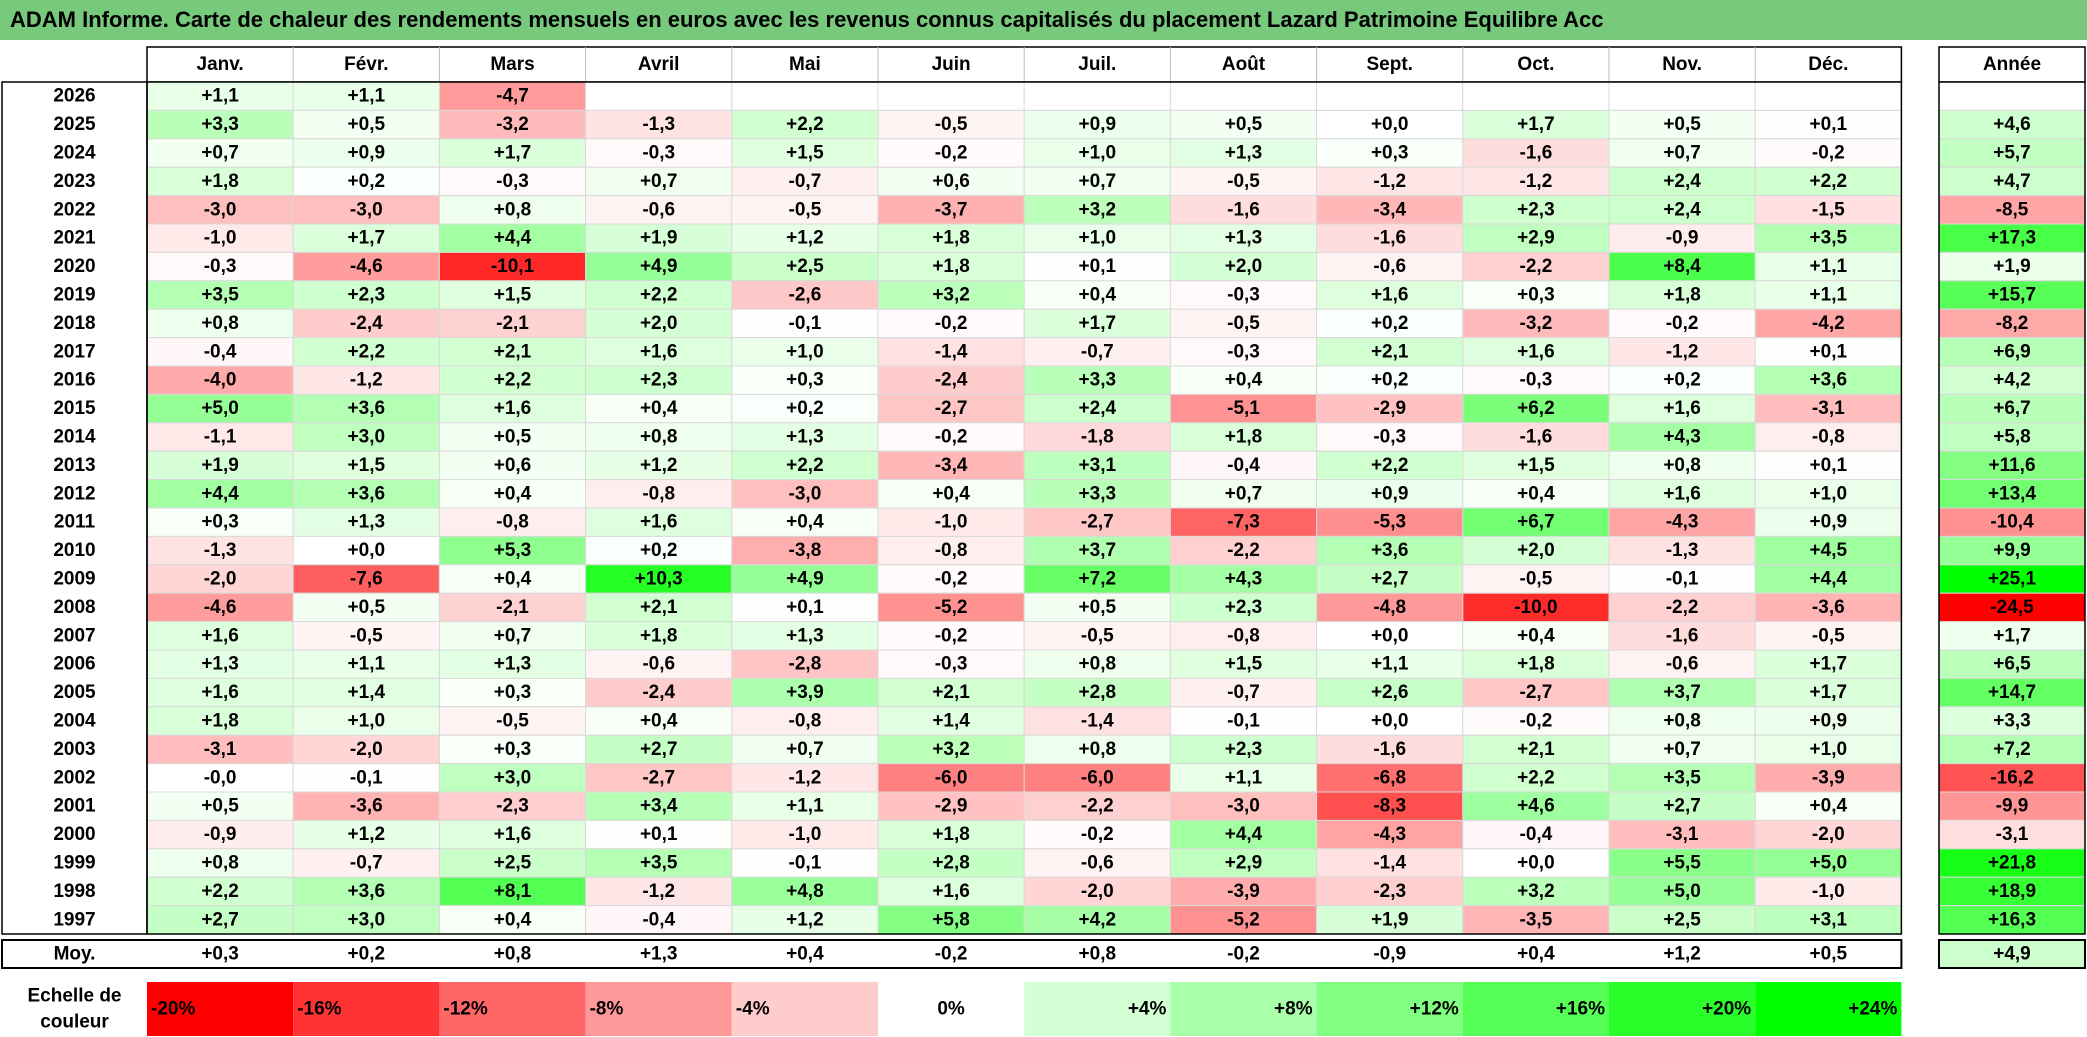 The height and width of the screenshot is (1037, 2087). What do you see at coordinates (366, 266) in the screenshot?
I see `cell-value: -4,6` at bounding box center [366, 266].